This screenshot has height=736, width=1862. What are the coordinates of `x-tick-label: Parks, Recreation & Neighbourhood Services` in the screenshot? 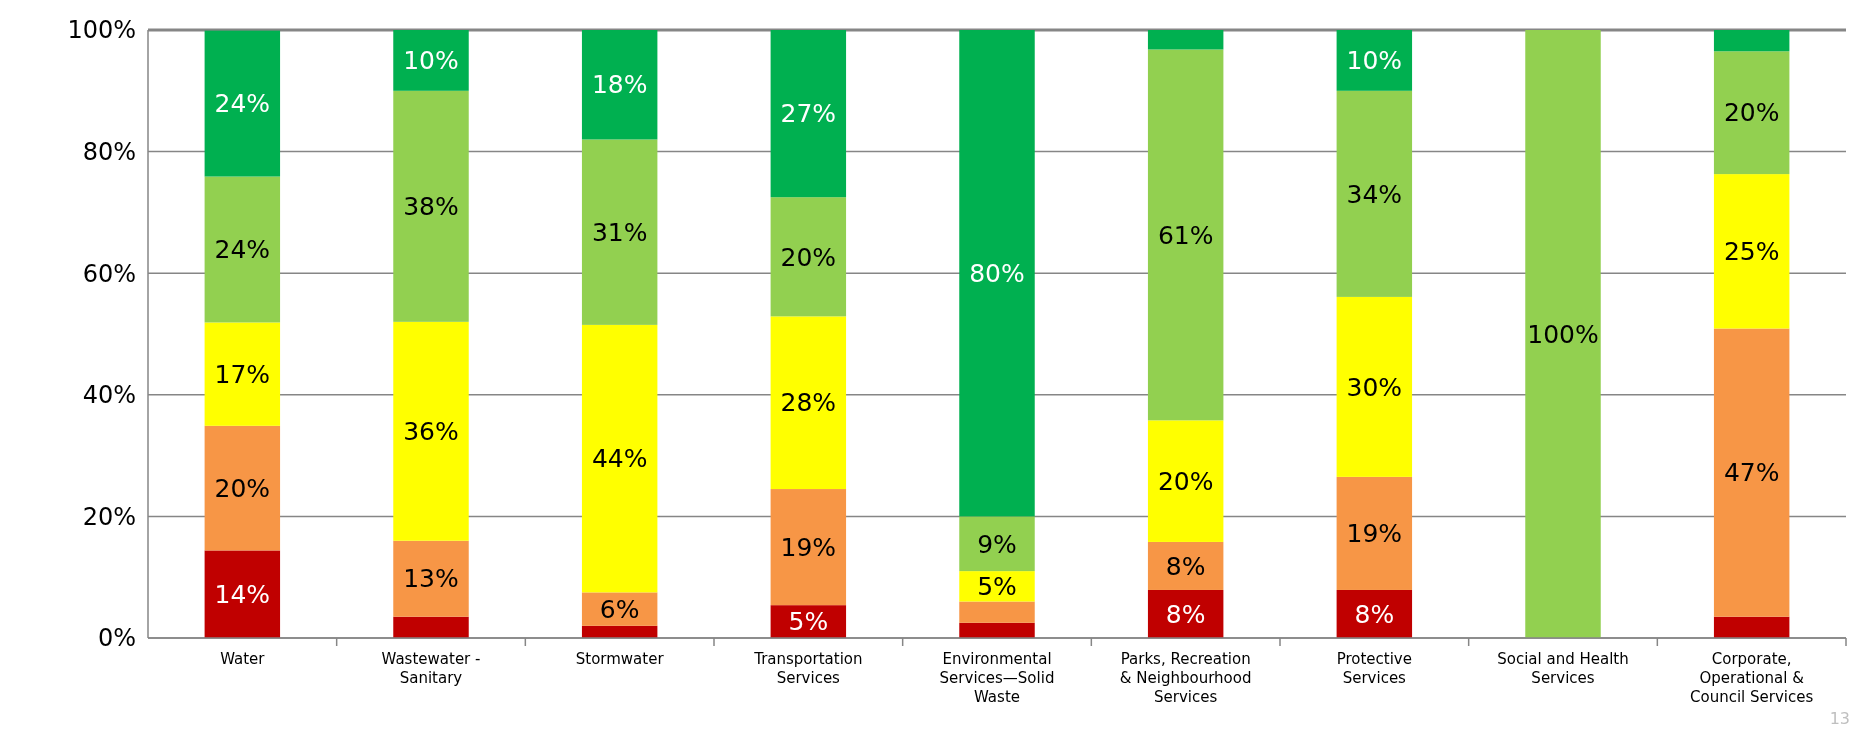 It's located at (1185, 678).